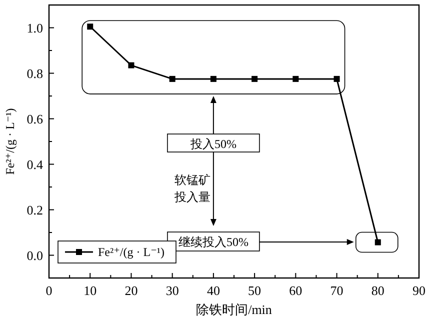  Describe the element at coordinates (295, 290) in the screenshot. I see `x-tick-label: 60` at that location.